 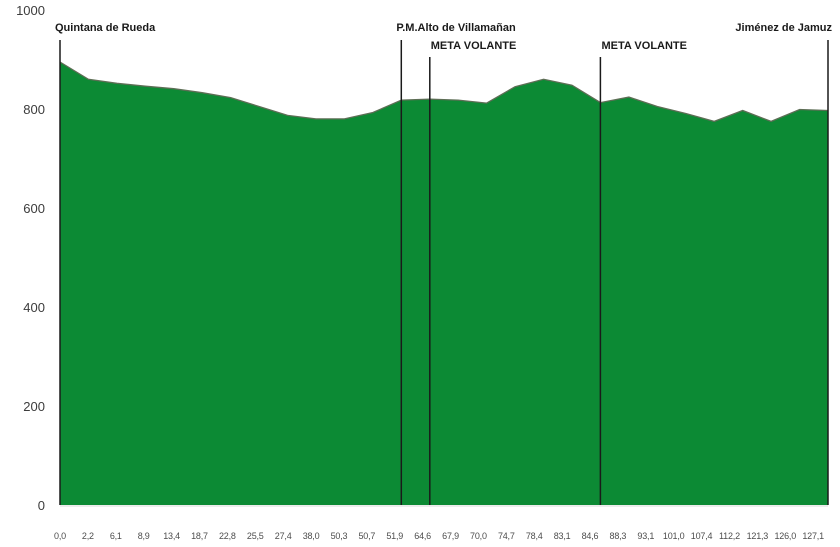 What do you see at coordinates (255, 536) in the screenshot?
I see `x-tick-label: 25,5` at bounding box center [255, 536].